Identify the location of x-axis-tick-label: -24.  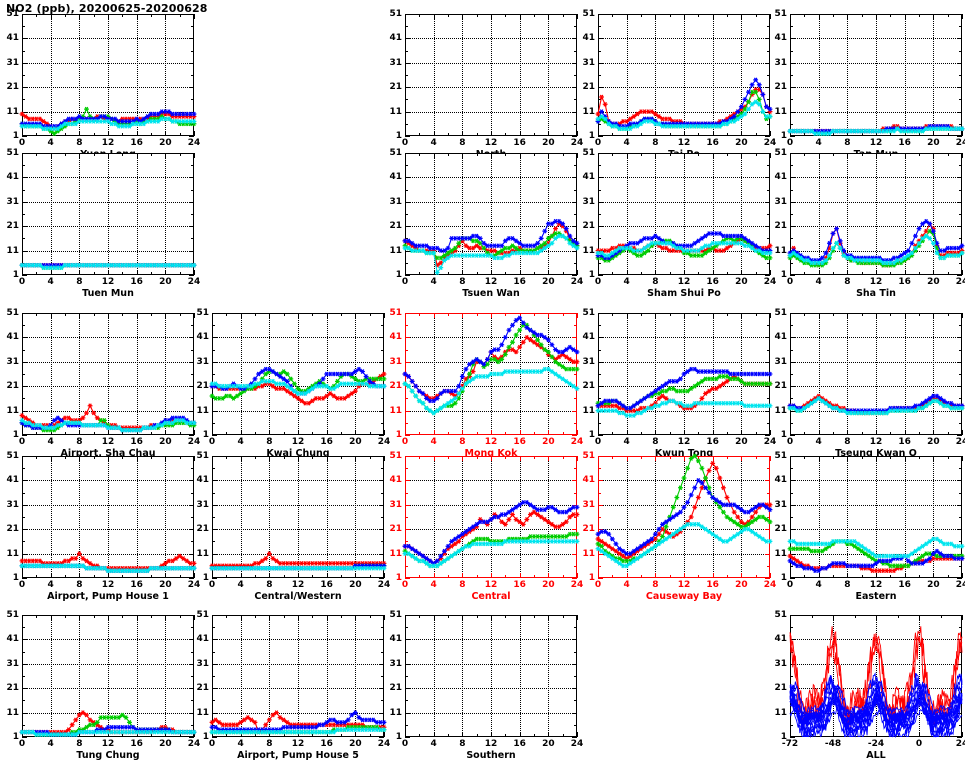
(876, 744).